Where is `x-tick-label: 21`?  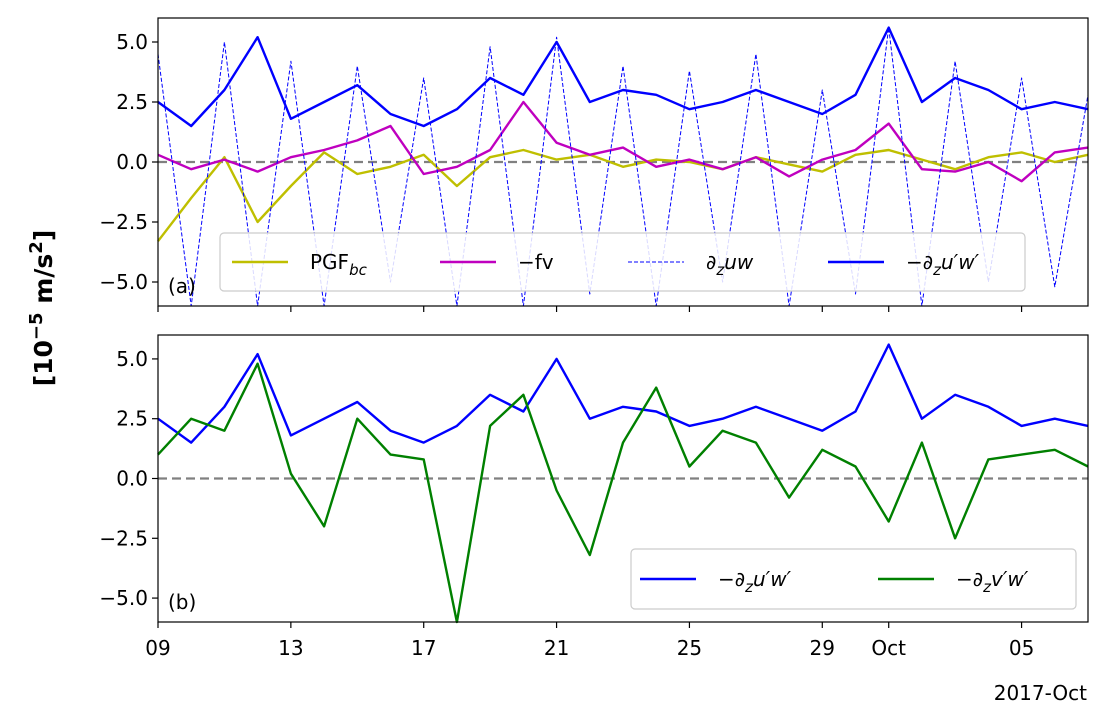 x-tick-label: 21 is located at coordinates (556, 648).